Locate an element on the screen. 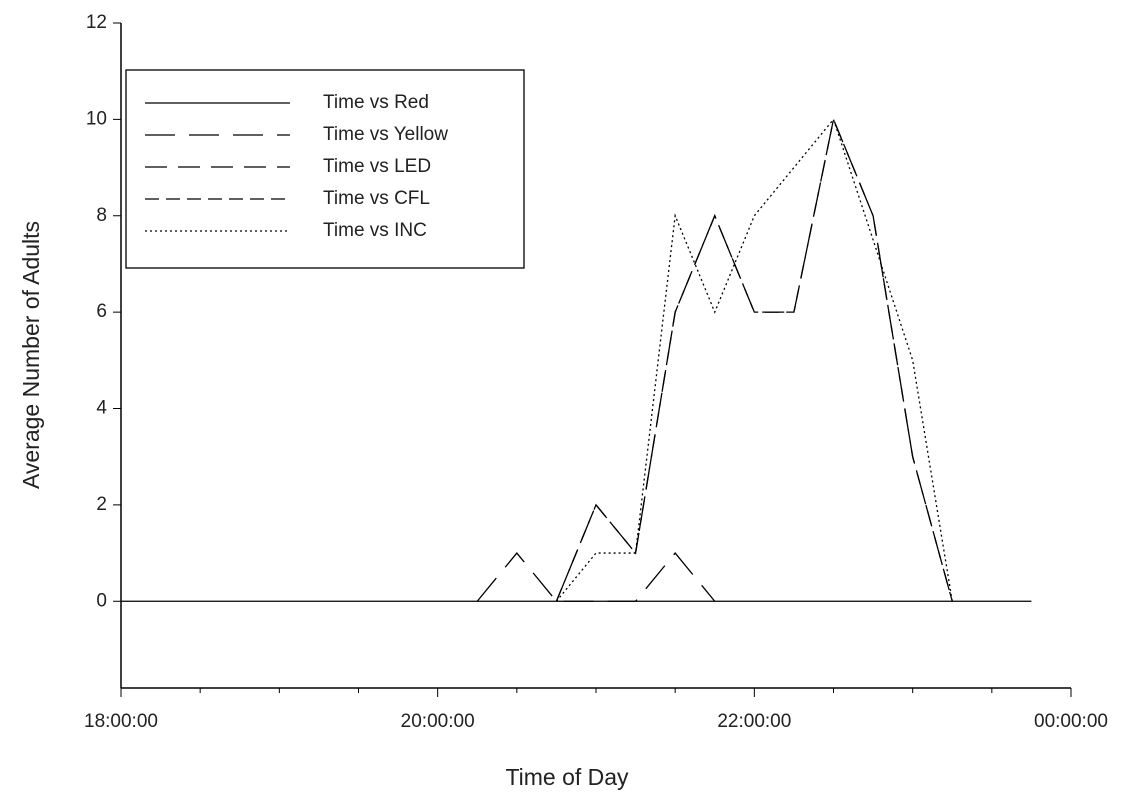 The image size is (1141, 807). y-tick-label: 12 is located at coordinates (96, 22).